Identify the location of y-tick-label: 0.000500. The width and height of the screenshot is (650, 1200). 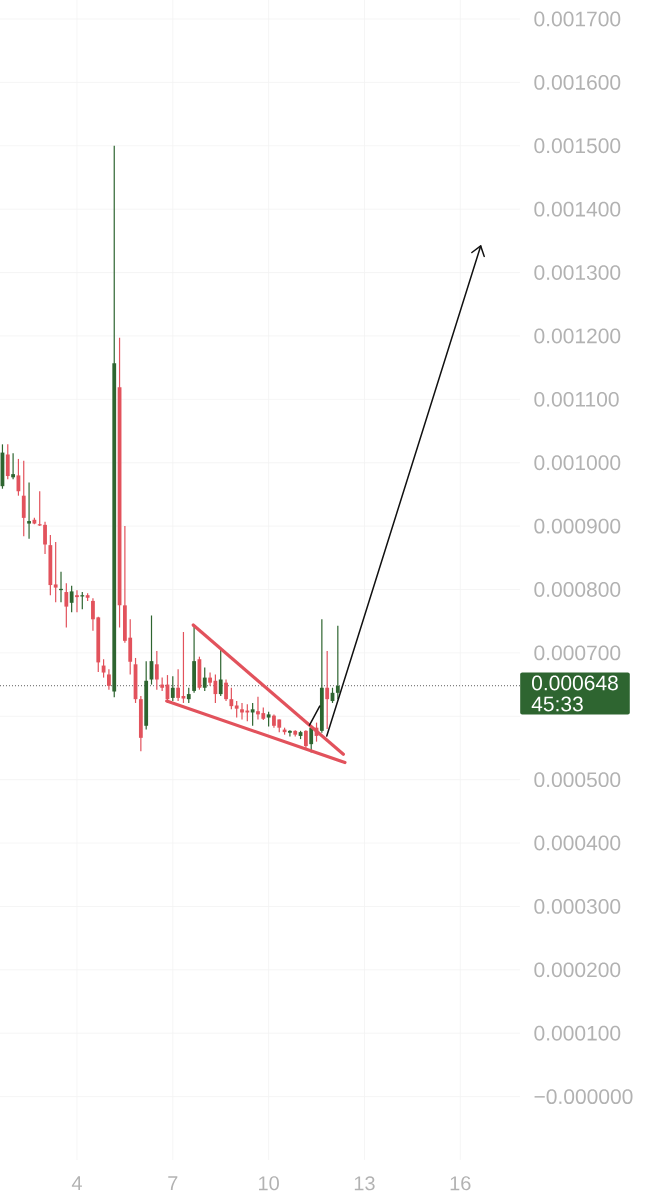
(577, 780).